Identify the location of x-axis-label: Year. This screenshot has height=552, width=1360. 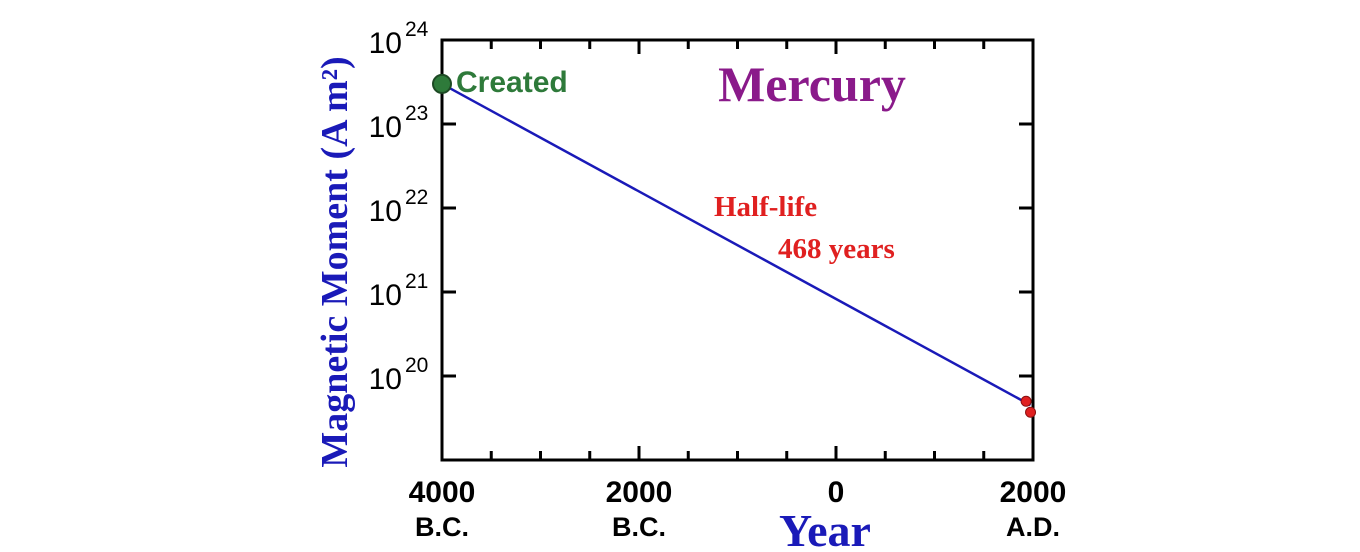
(825, 528).